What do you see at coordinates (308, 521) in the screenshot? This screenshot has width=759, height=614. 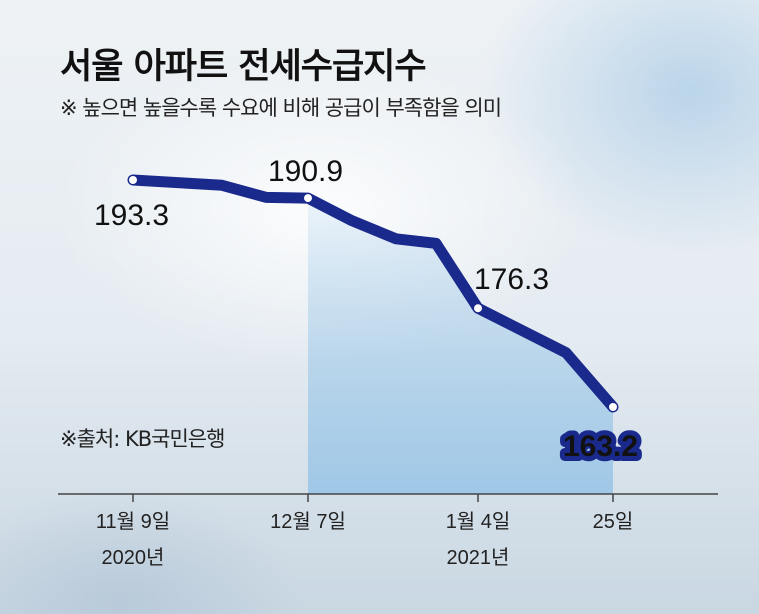 I see `x-tick-label: 12월 7일` at bounding box center [308, 521].